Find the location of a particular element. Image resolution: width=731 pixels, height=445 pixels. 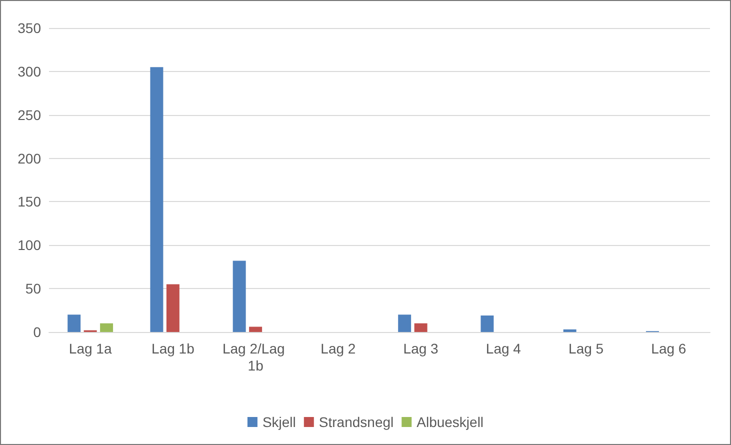

legend-label: Albueskjell is located at coordinates (450, 422).